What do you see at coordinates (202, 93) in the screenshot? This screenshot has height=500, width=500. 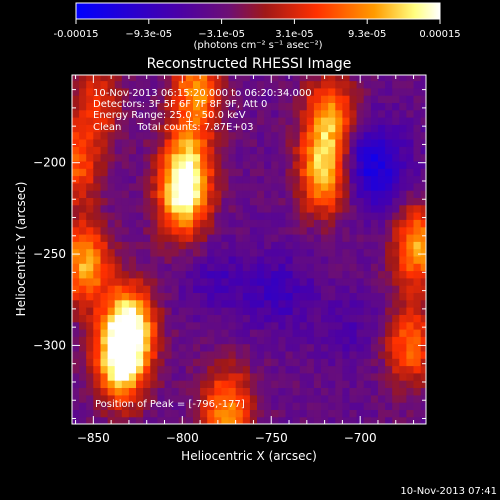 I see `info-time-range: 10-Nov-2013 06:15:20.000 to 06:20:34.000` at bounding box center [202, 93].